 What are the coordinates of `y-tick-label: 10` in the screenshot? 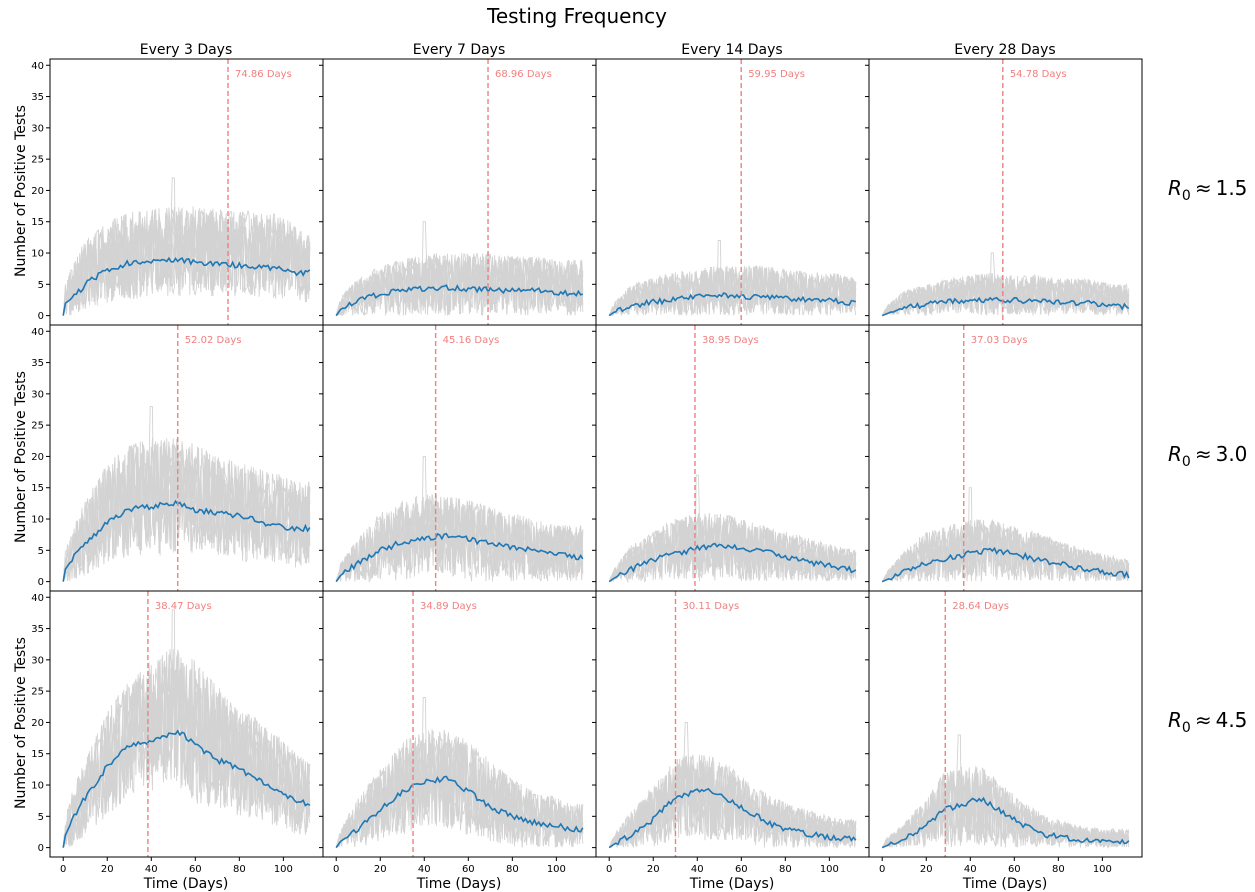 It's located at (37, 254).